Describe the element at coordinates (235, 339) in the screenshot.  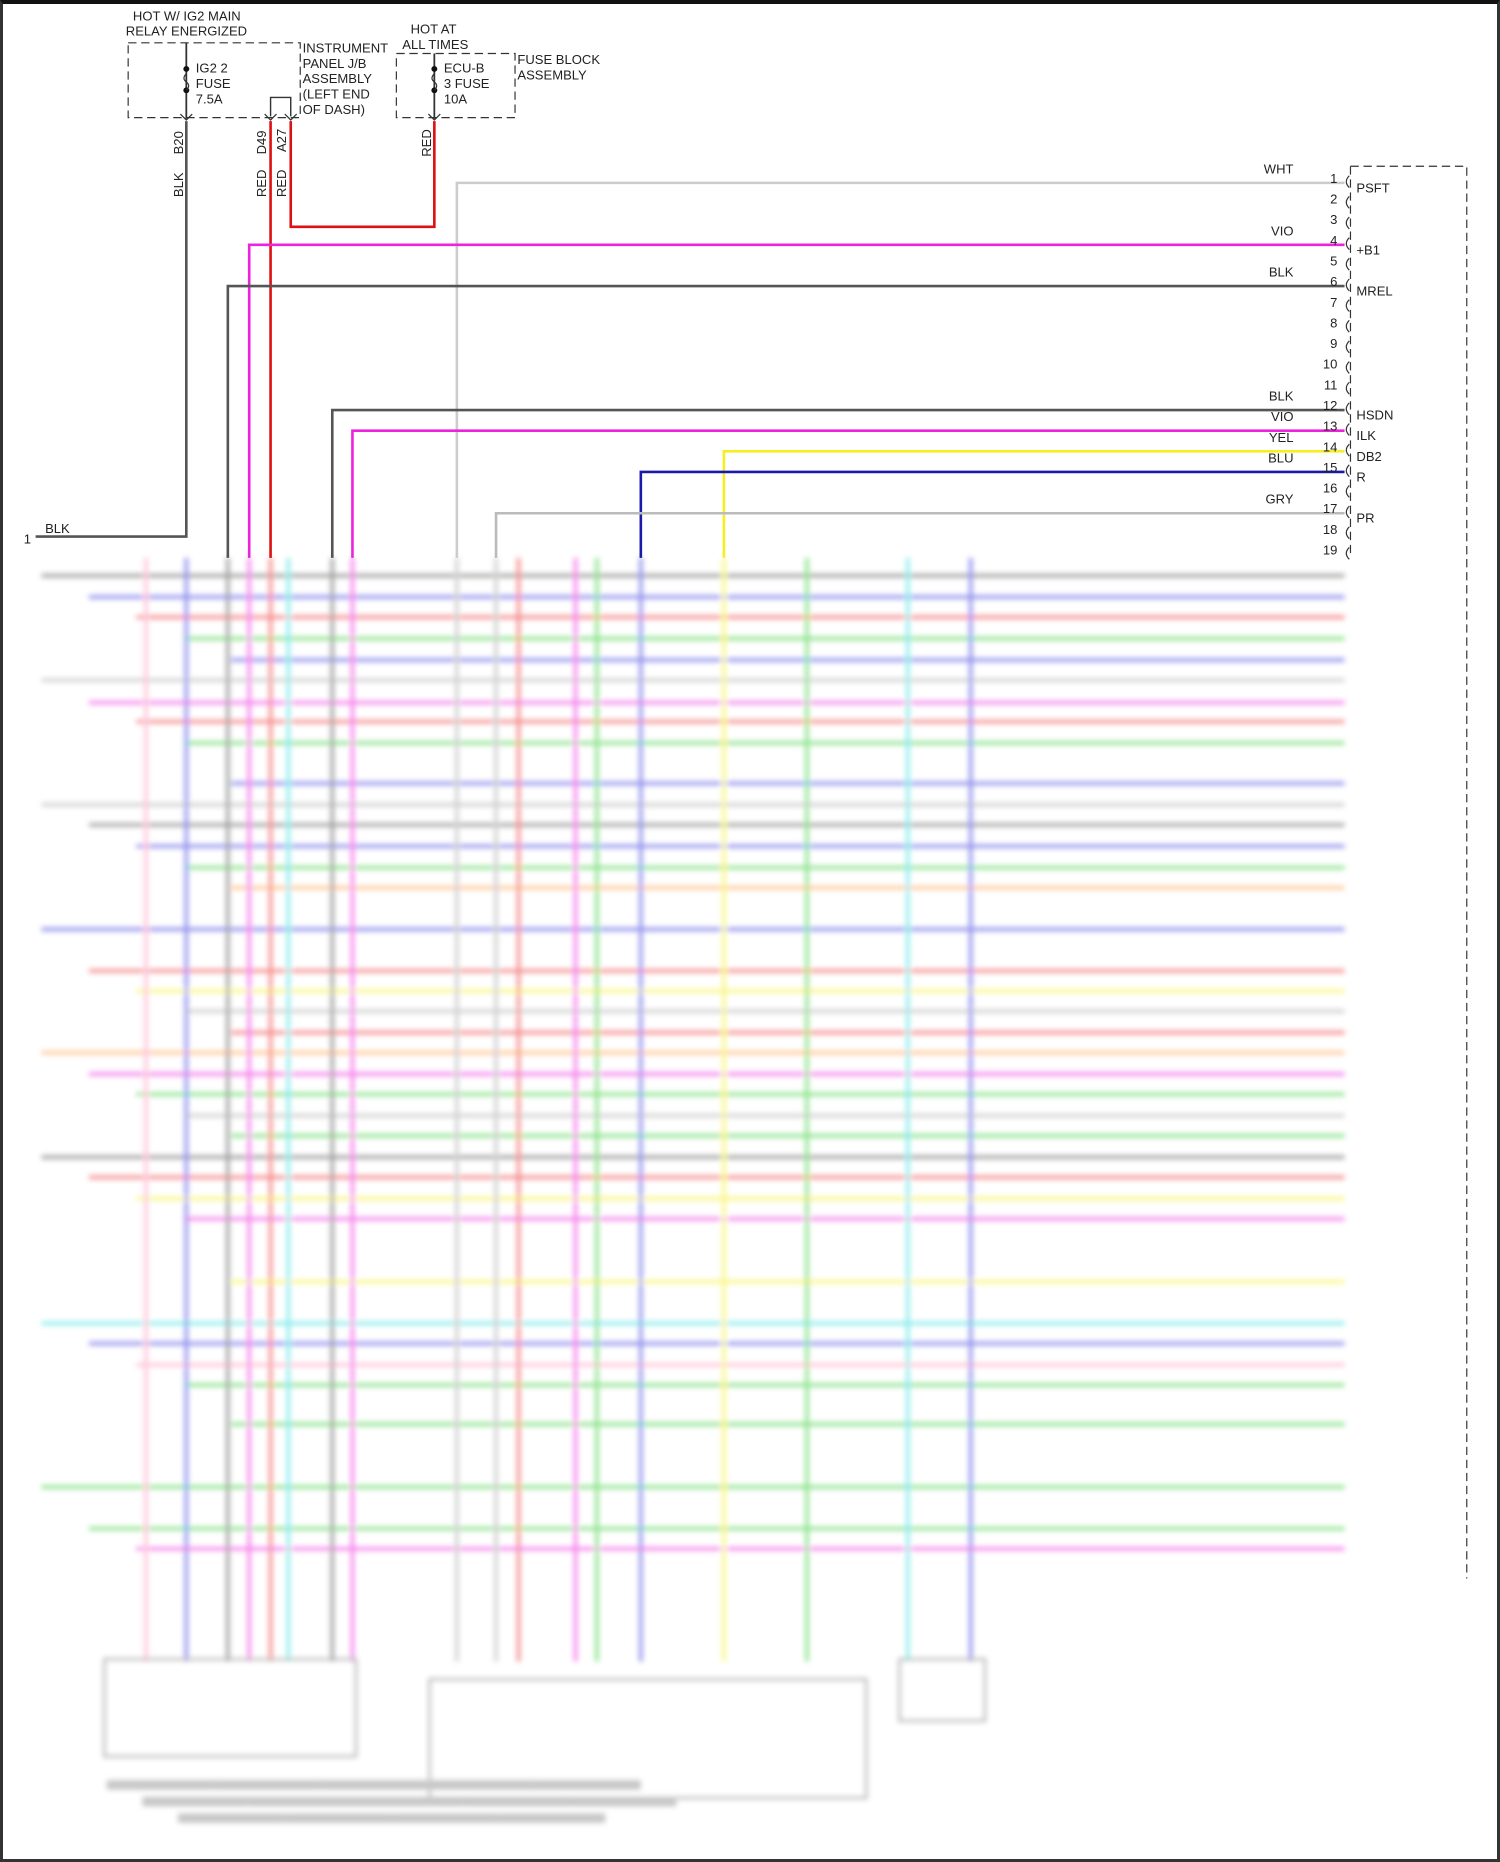
I see `power-wires` at that location.